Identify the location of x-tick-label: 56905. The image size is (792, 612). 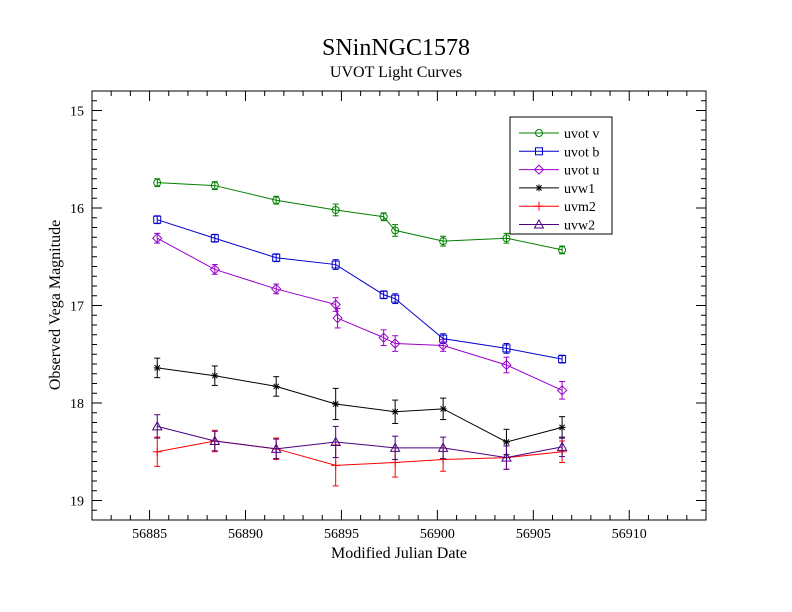
(533, 534).